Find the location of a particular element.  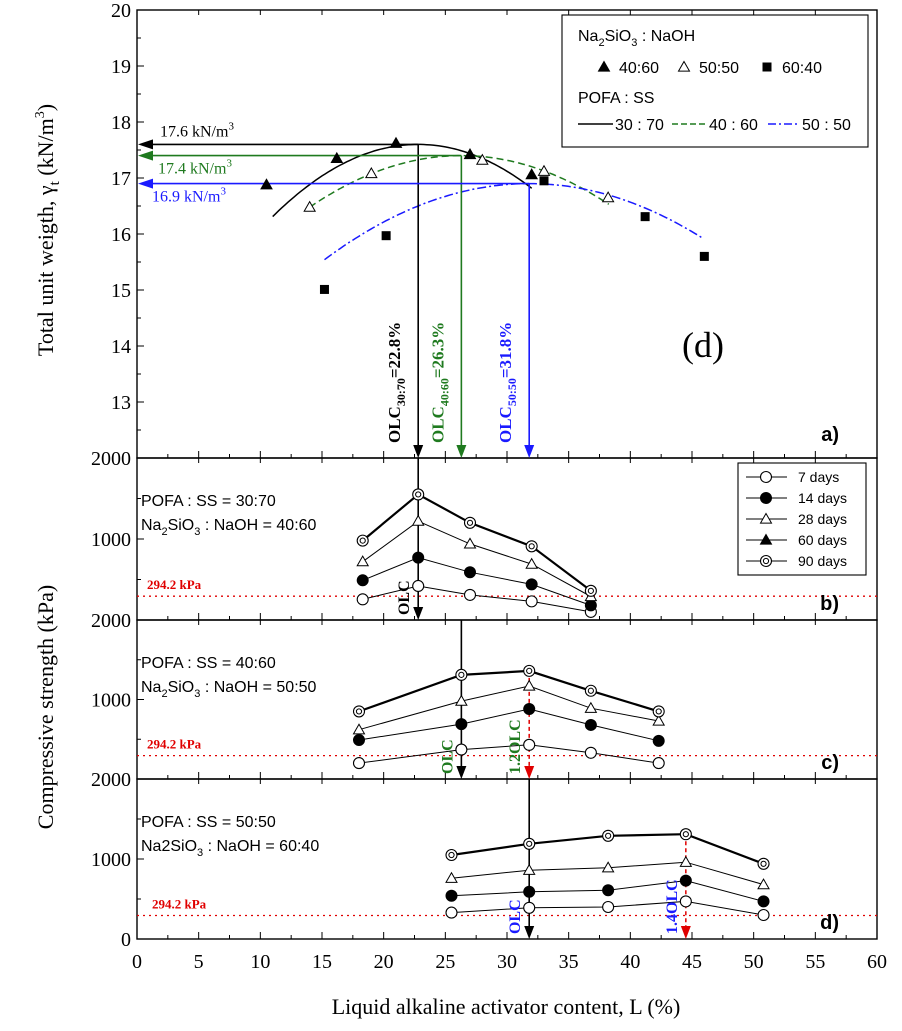

olc14-line-d-head is located at coordinates (685, 932).